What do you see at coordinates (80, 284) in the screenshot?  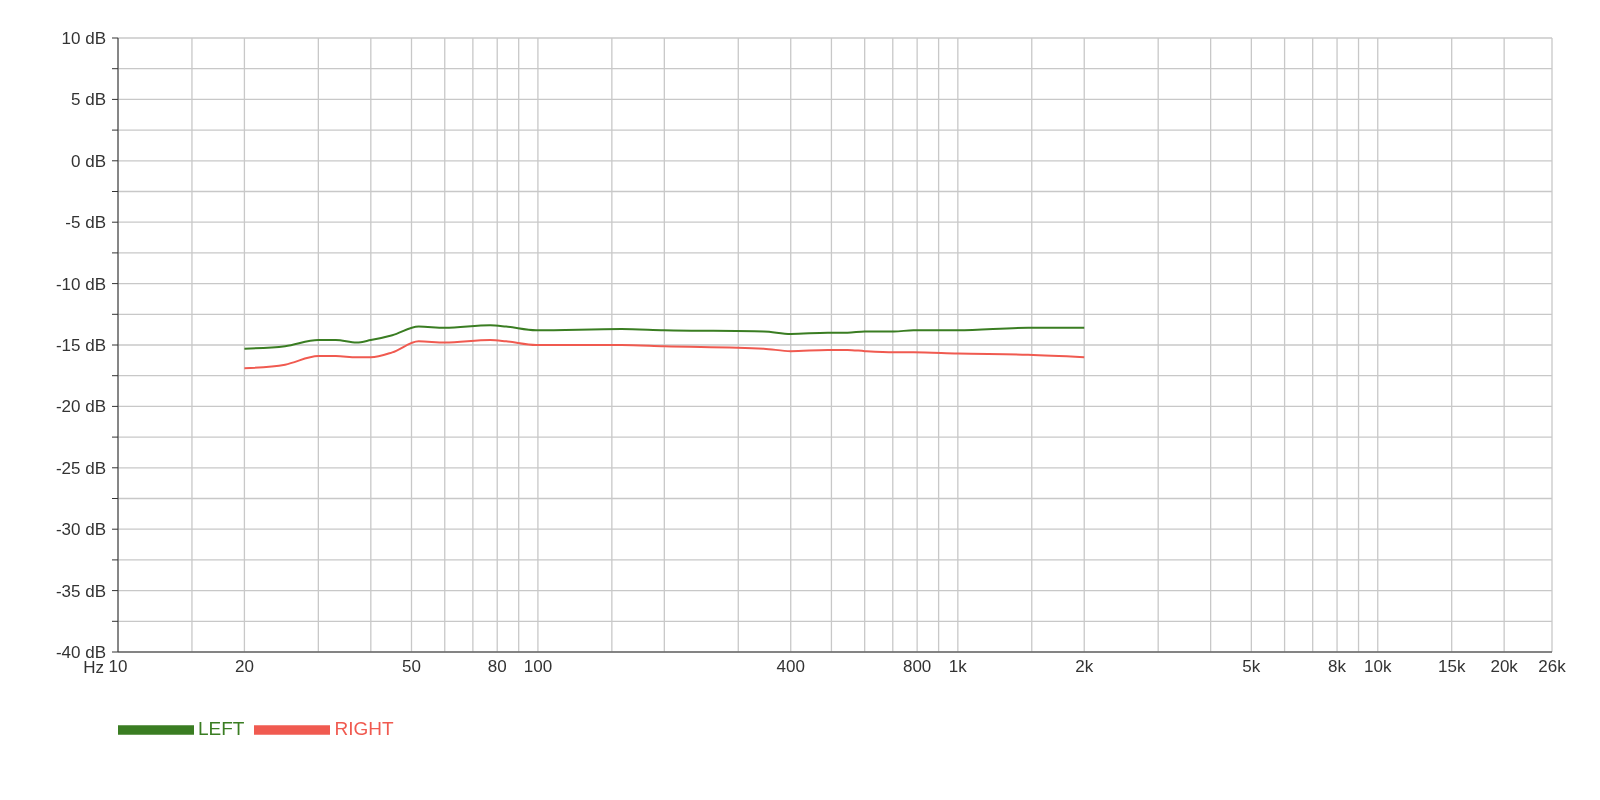 I see `y-tick-label: -10 dB` at bounding box center [80, 284].